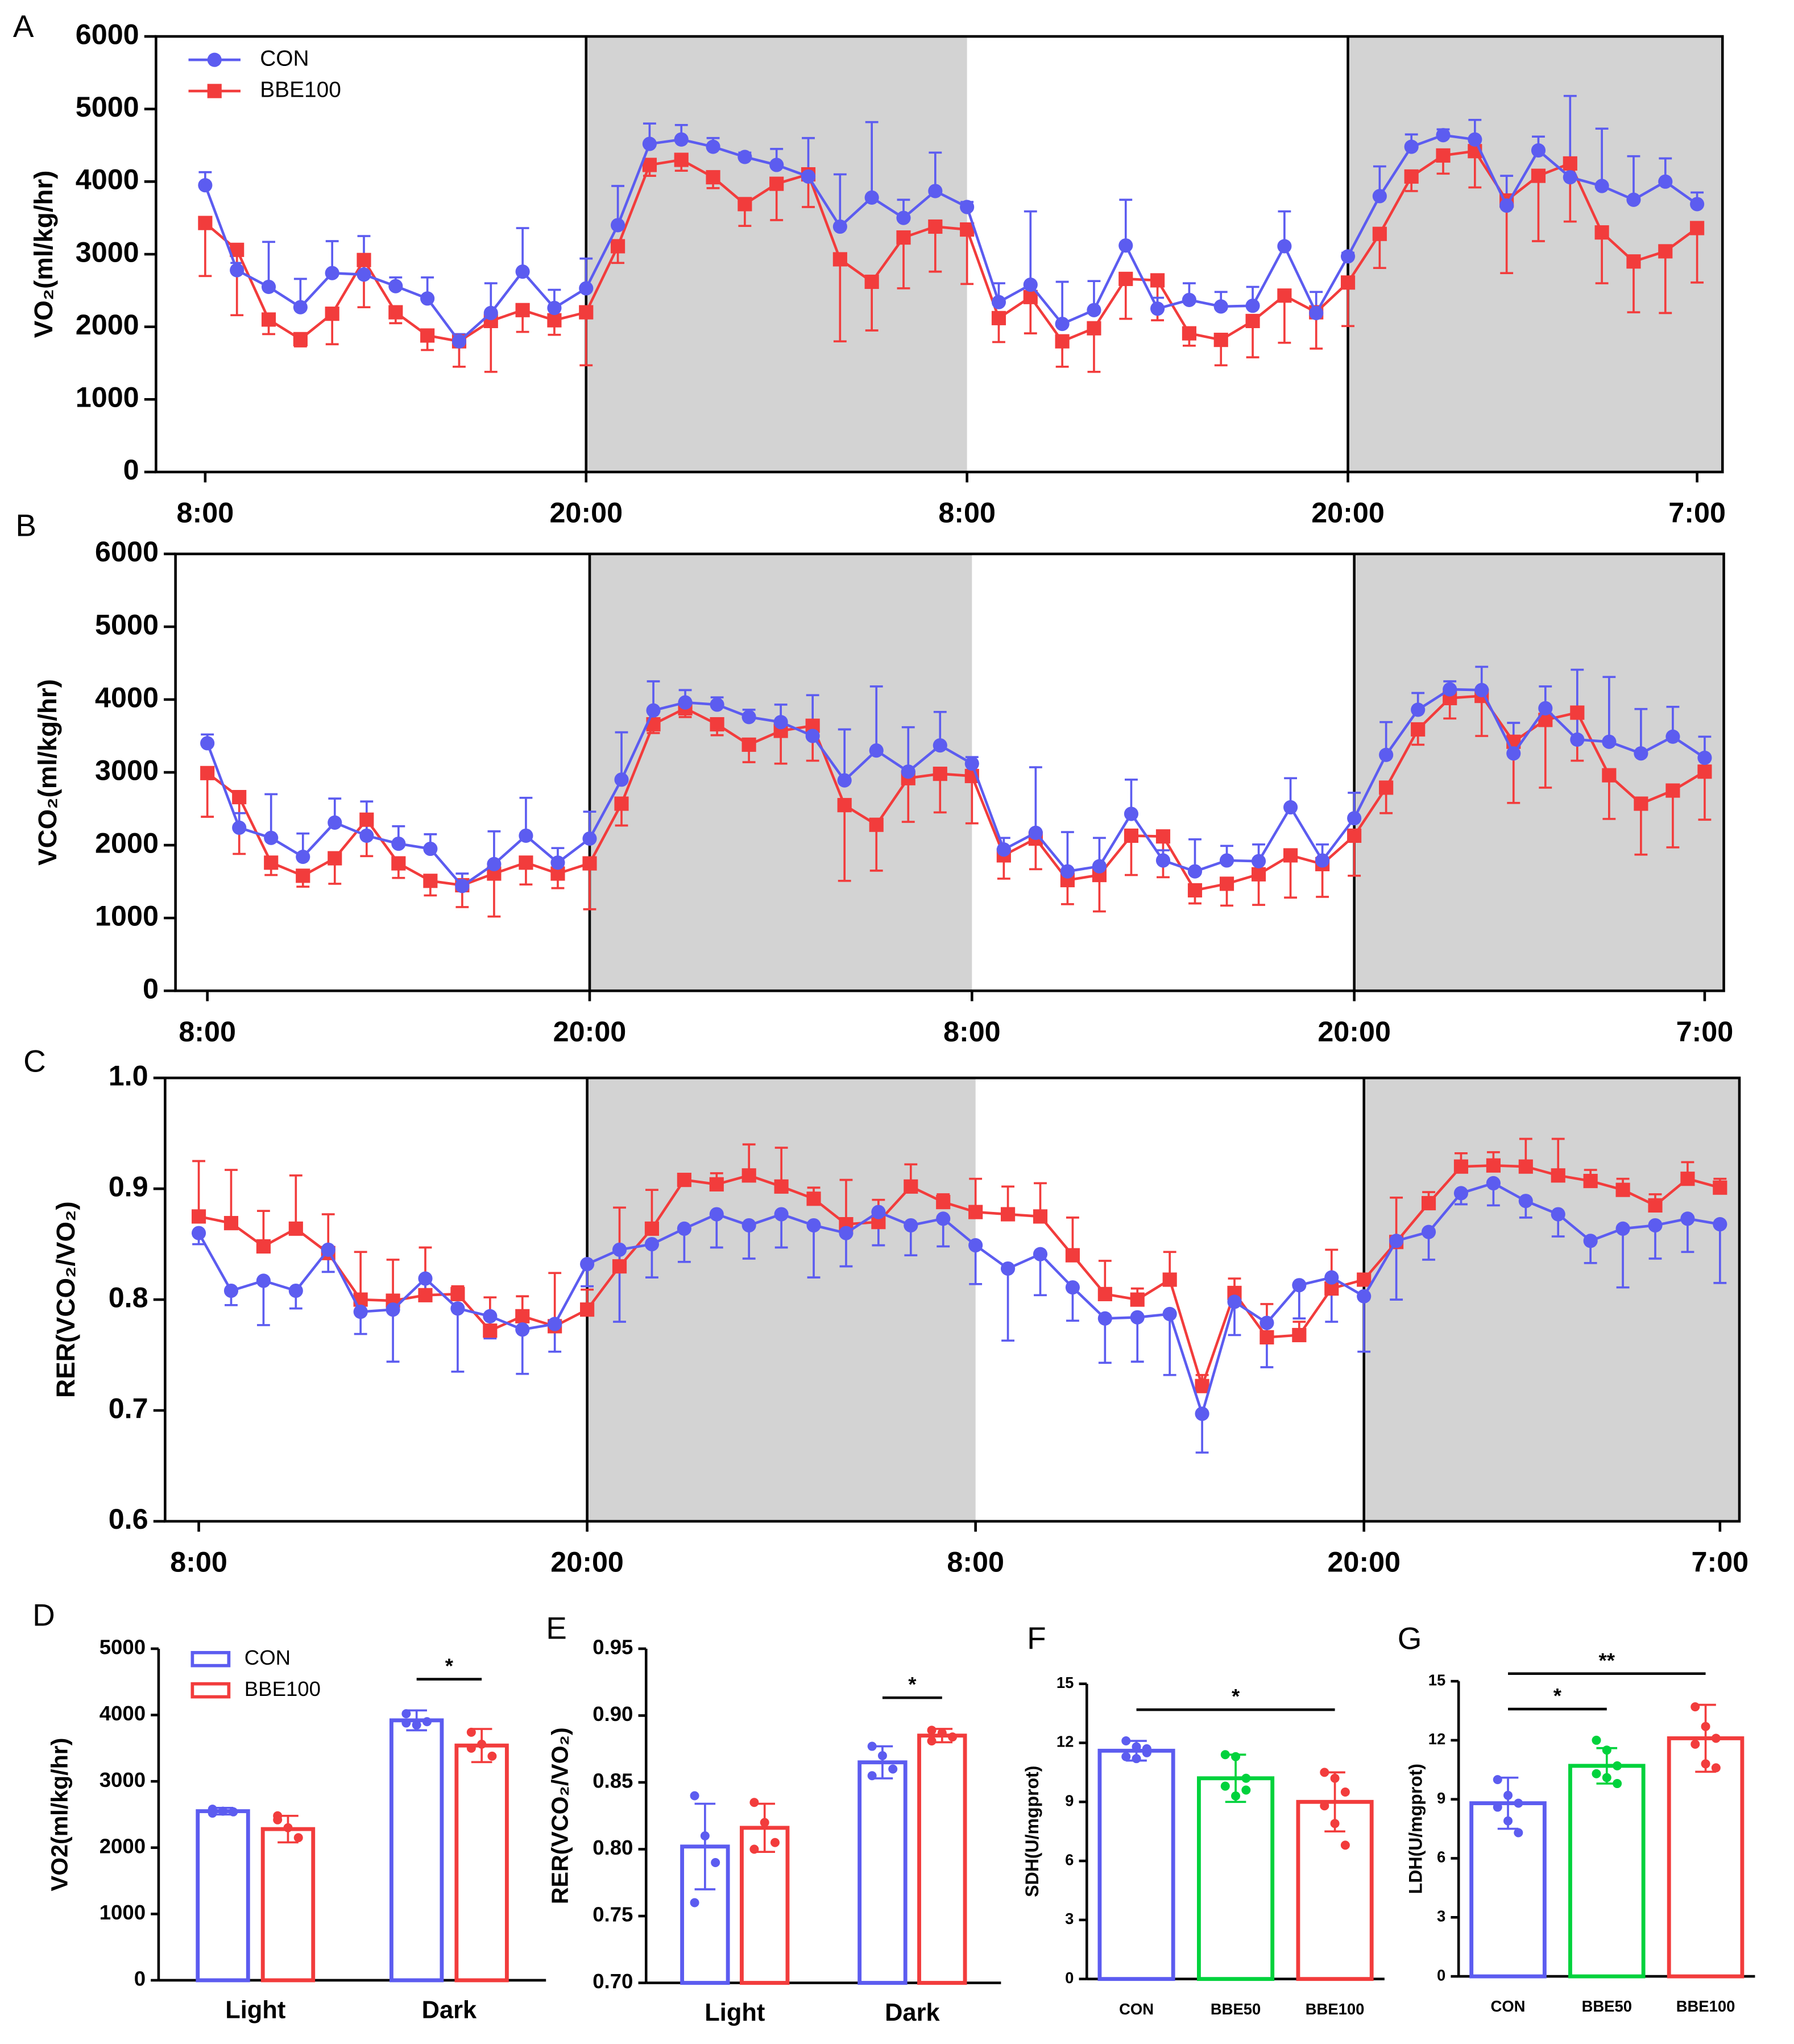 The image size is (1794, 2044). What do you see at coordinates (128, 1408) in the screenshot?
I see `y-tick-label: 0.7` at bounding box center [128, 1408].